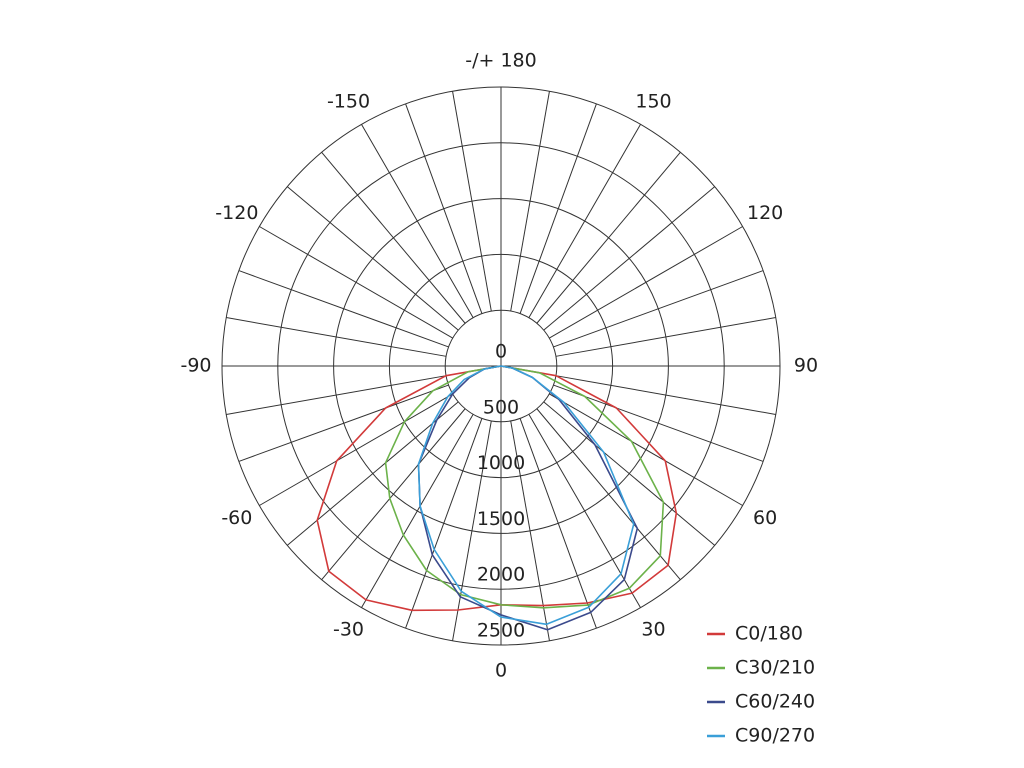 The width and height of the screenshot is (1024, 768). I want to click on legend-label: C30/210, so click(775, 668).